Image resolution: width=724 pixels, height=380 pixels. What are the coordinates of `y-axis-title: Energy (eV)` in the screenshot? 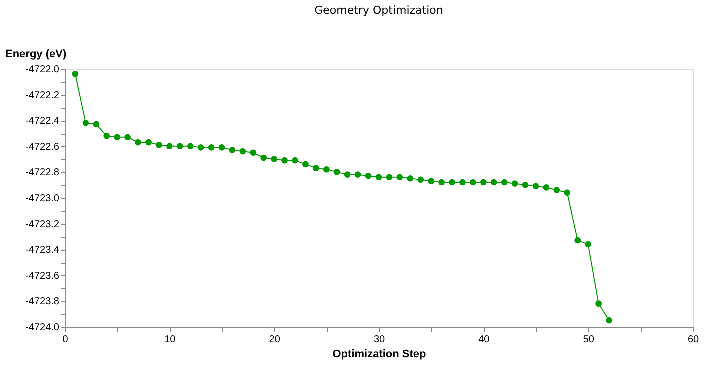 It's located at (36, 54).